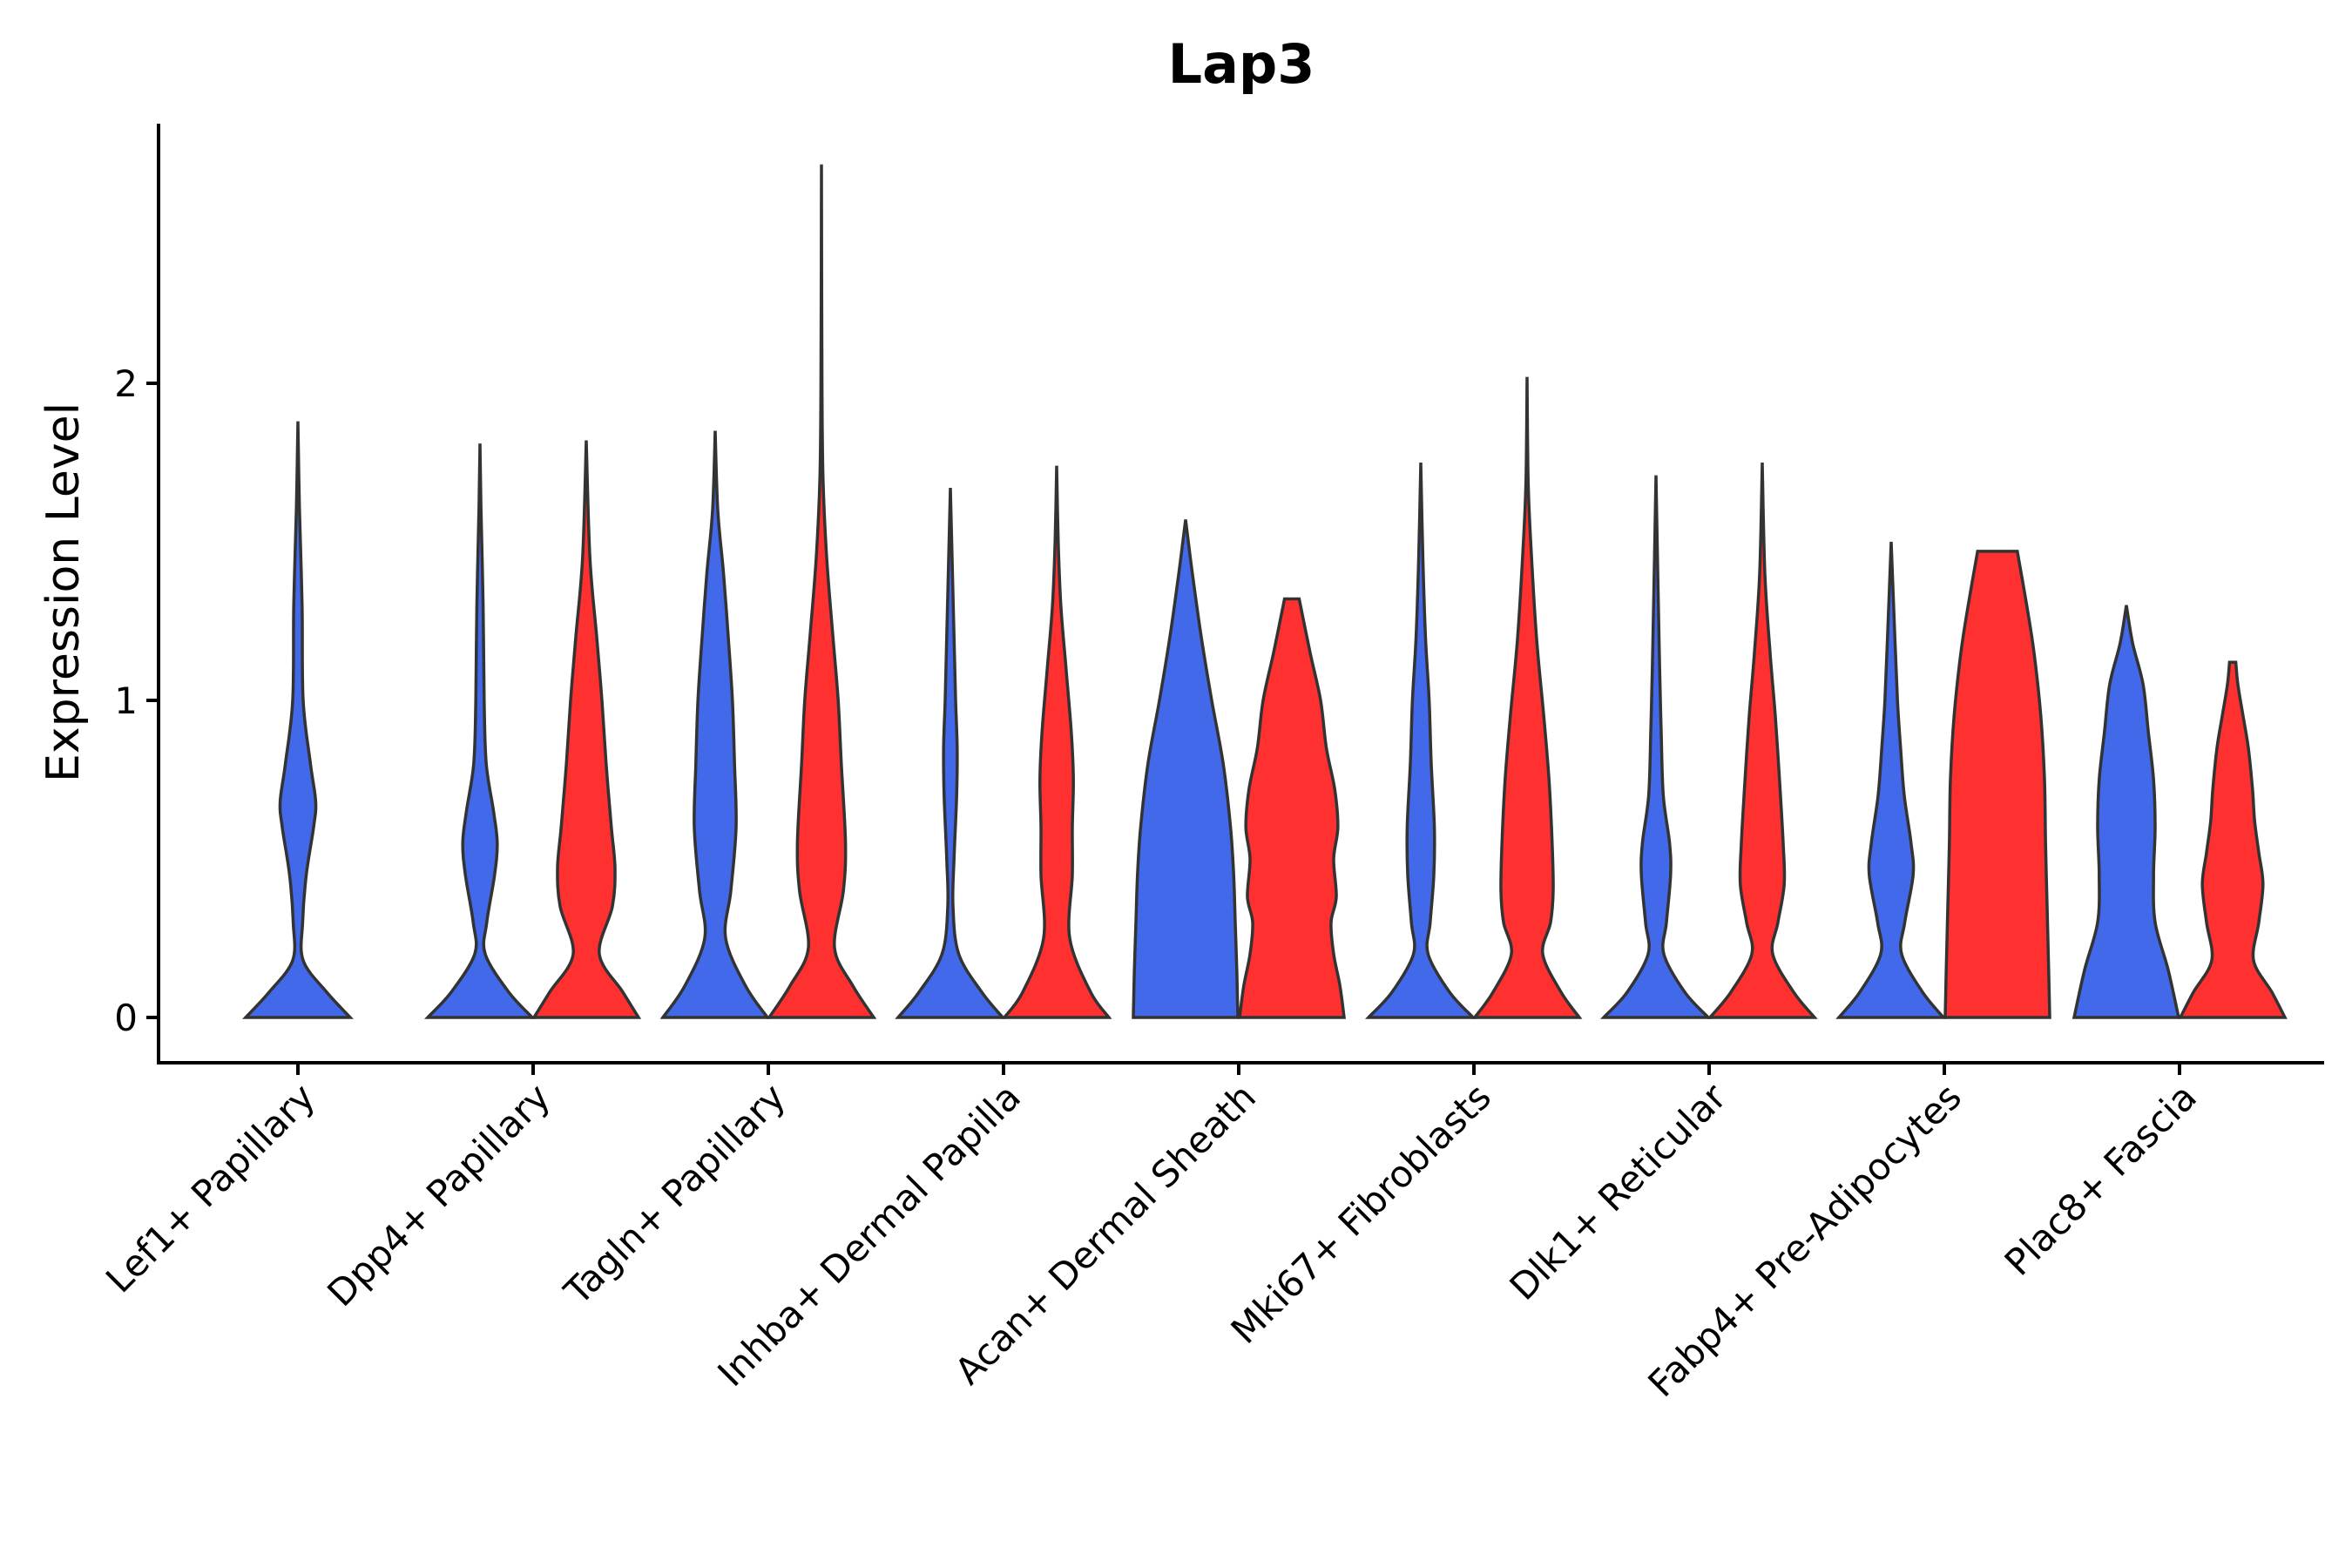  I want to click on y-tick-label-2: 2, so click(126, 383).